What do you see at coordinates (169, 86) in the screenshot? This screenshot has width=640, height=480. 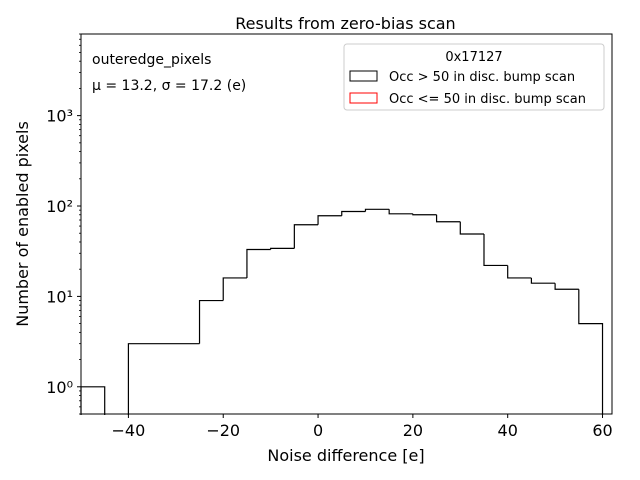 I see `annotation-stats: μ = 13.2, σ = 17.2 (e)` at bounding box center [169, 86].